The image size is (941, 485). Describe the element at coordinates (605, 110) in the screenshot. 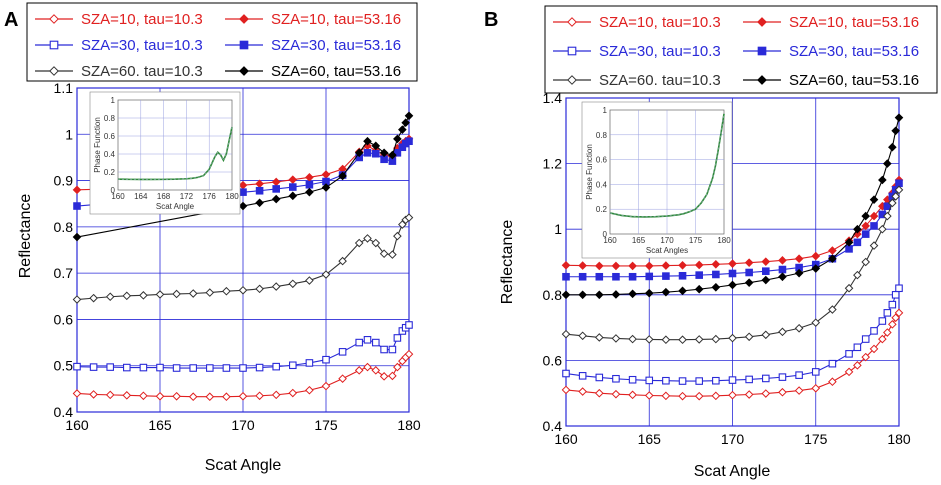

I see `inset-y-tick-label: 1` at that location.